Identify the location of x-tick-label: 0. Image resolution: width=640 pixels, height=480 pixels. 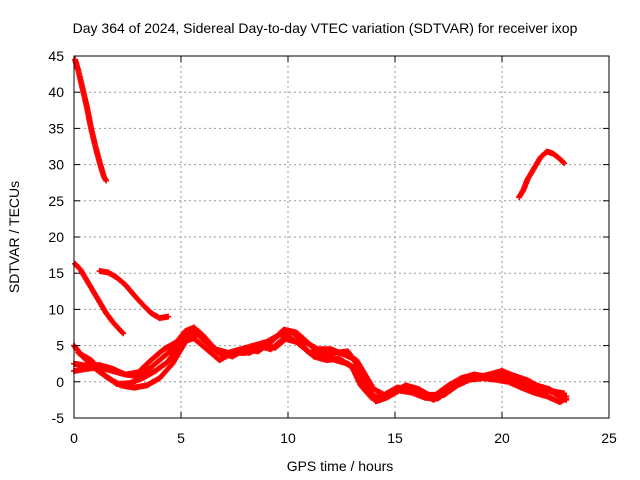
(74, 438).